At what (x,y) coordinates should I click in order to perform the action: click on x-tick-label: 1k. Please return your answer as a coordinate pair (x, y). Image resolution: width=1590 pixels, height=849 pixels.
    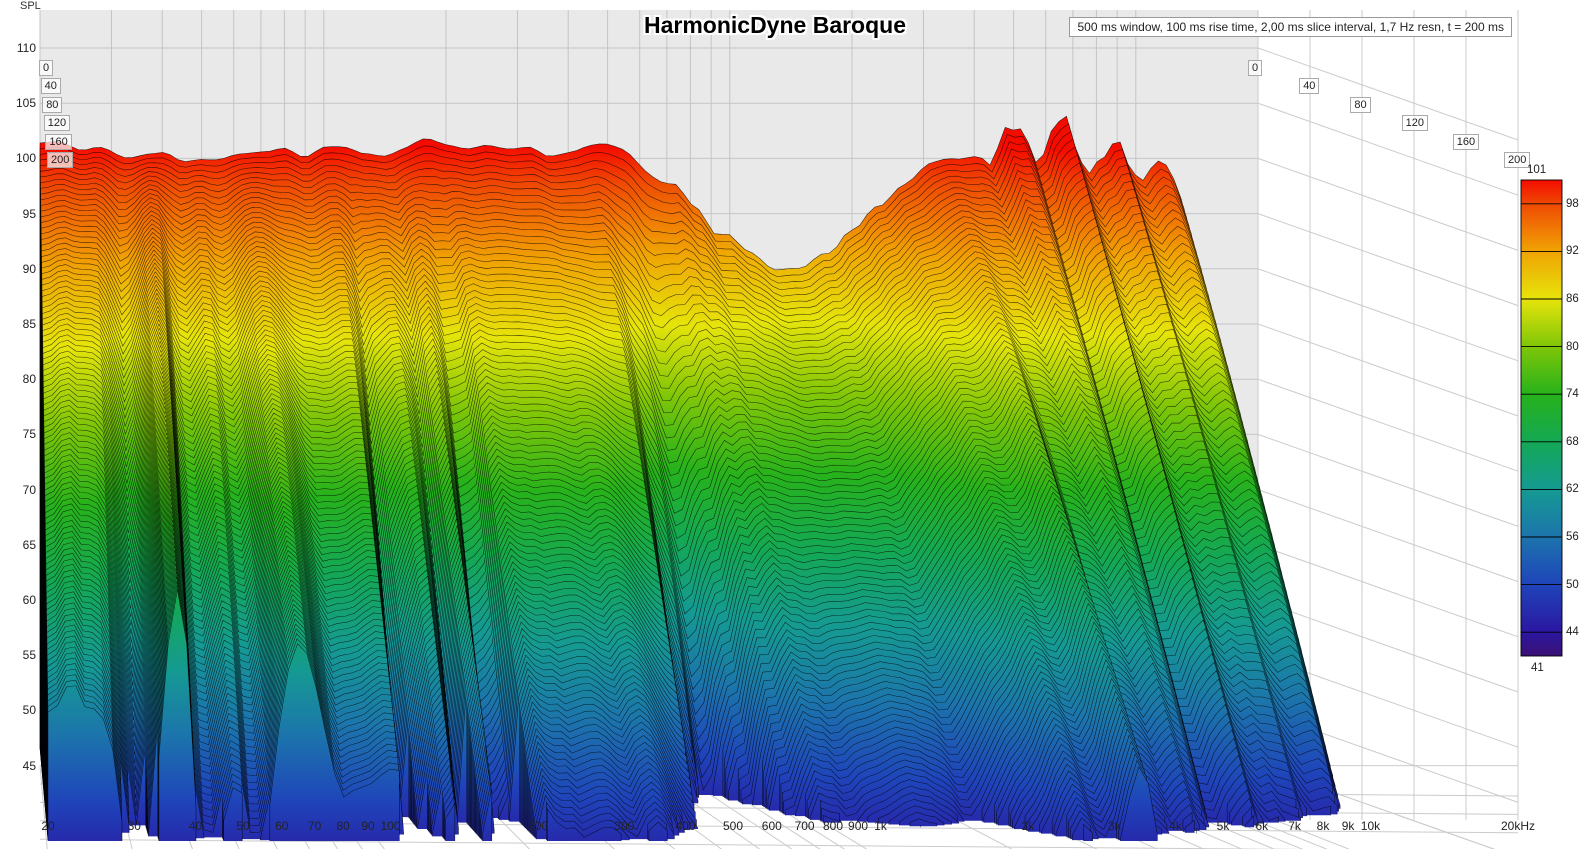
    Looking at the image, I should click on (880, 826).